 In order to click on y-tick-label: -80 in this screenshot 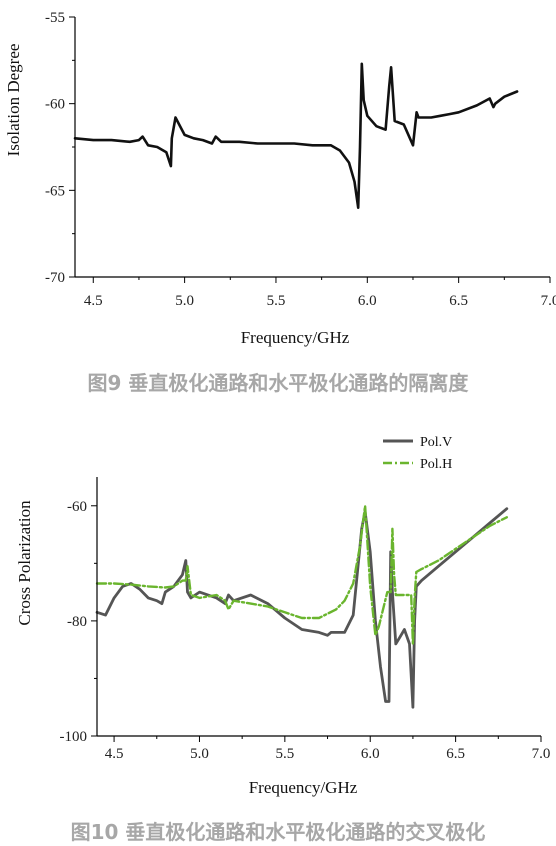, I will do `click(77, 622)`.